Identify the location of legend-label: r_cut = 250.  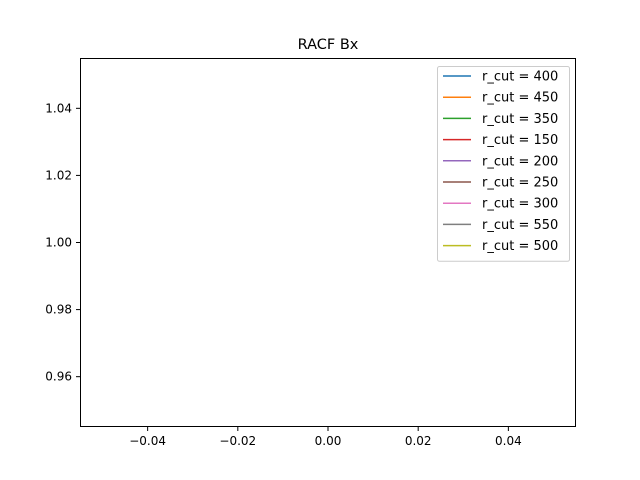
(520, 183).